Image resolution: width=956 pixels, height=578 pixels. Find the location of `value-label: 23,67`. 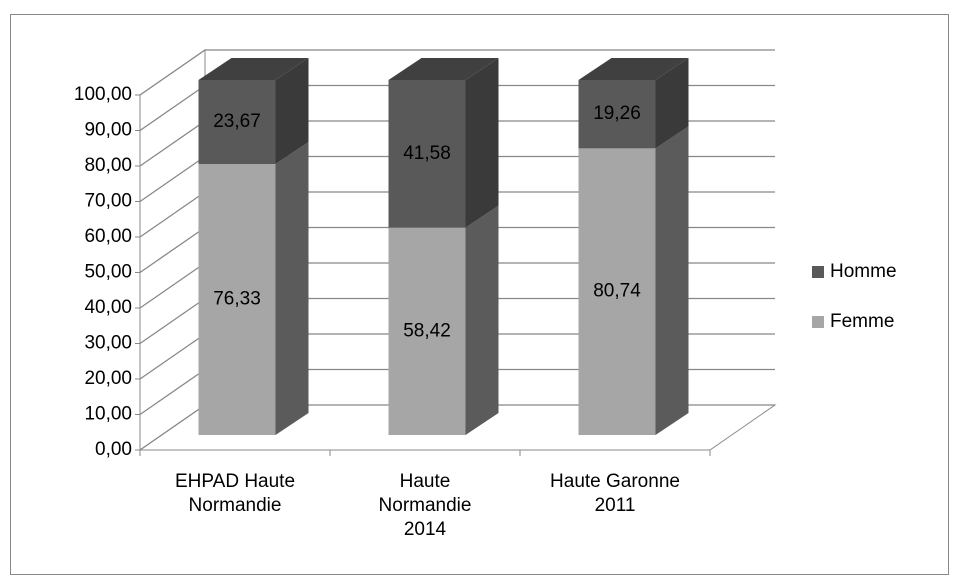

value-label: 23,67 is located at coordinates (237, 121).